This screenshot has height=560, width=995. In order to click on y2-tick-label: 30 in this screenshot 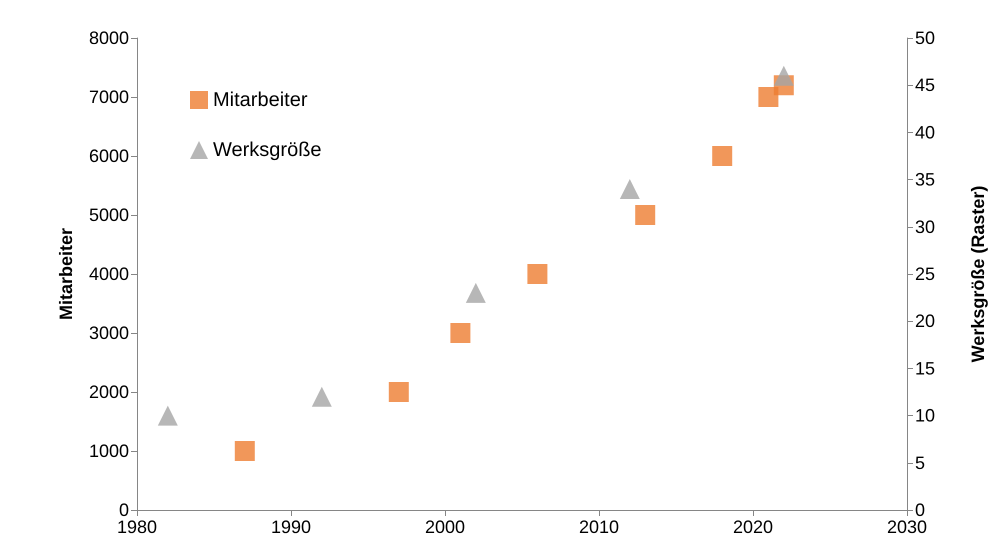, I will do `click(925, 226)`.